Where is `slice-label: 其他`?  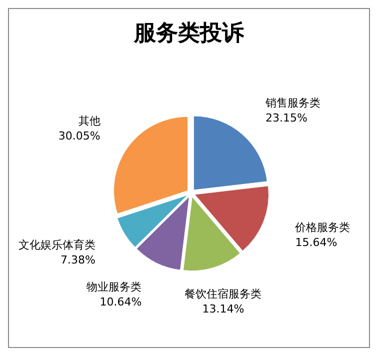
slice-label: 其他 is located at coordinates (89, 121).